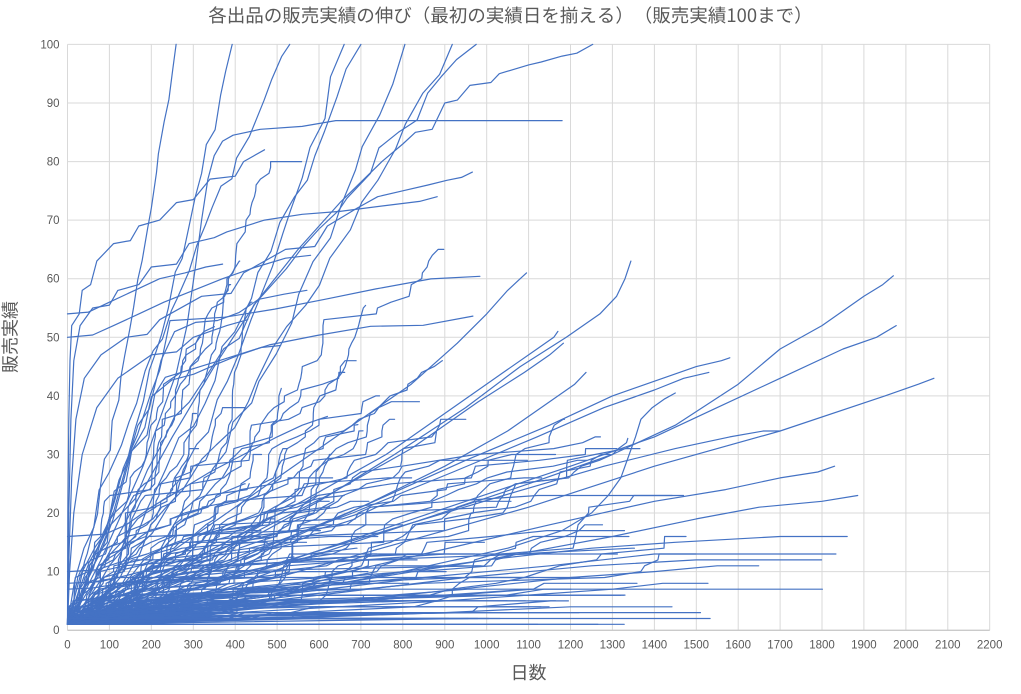 This screenshot has width=1021, height=694. What do you see at coordinates (780, 646) in the screenshot?
I see `svg-text: 1700` at bounding box center [780, 646].